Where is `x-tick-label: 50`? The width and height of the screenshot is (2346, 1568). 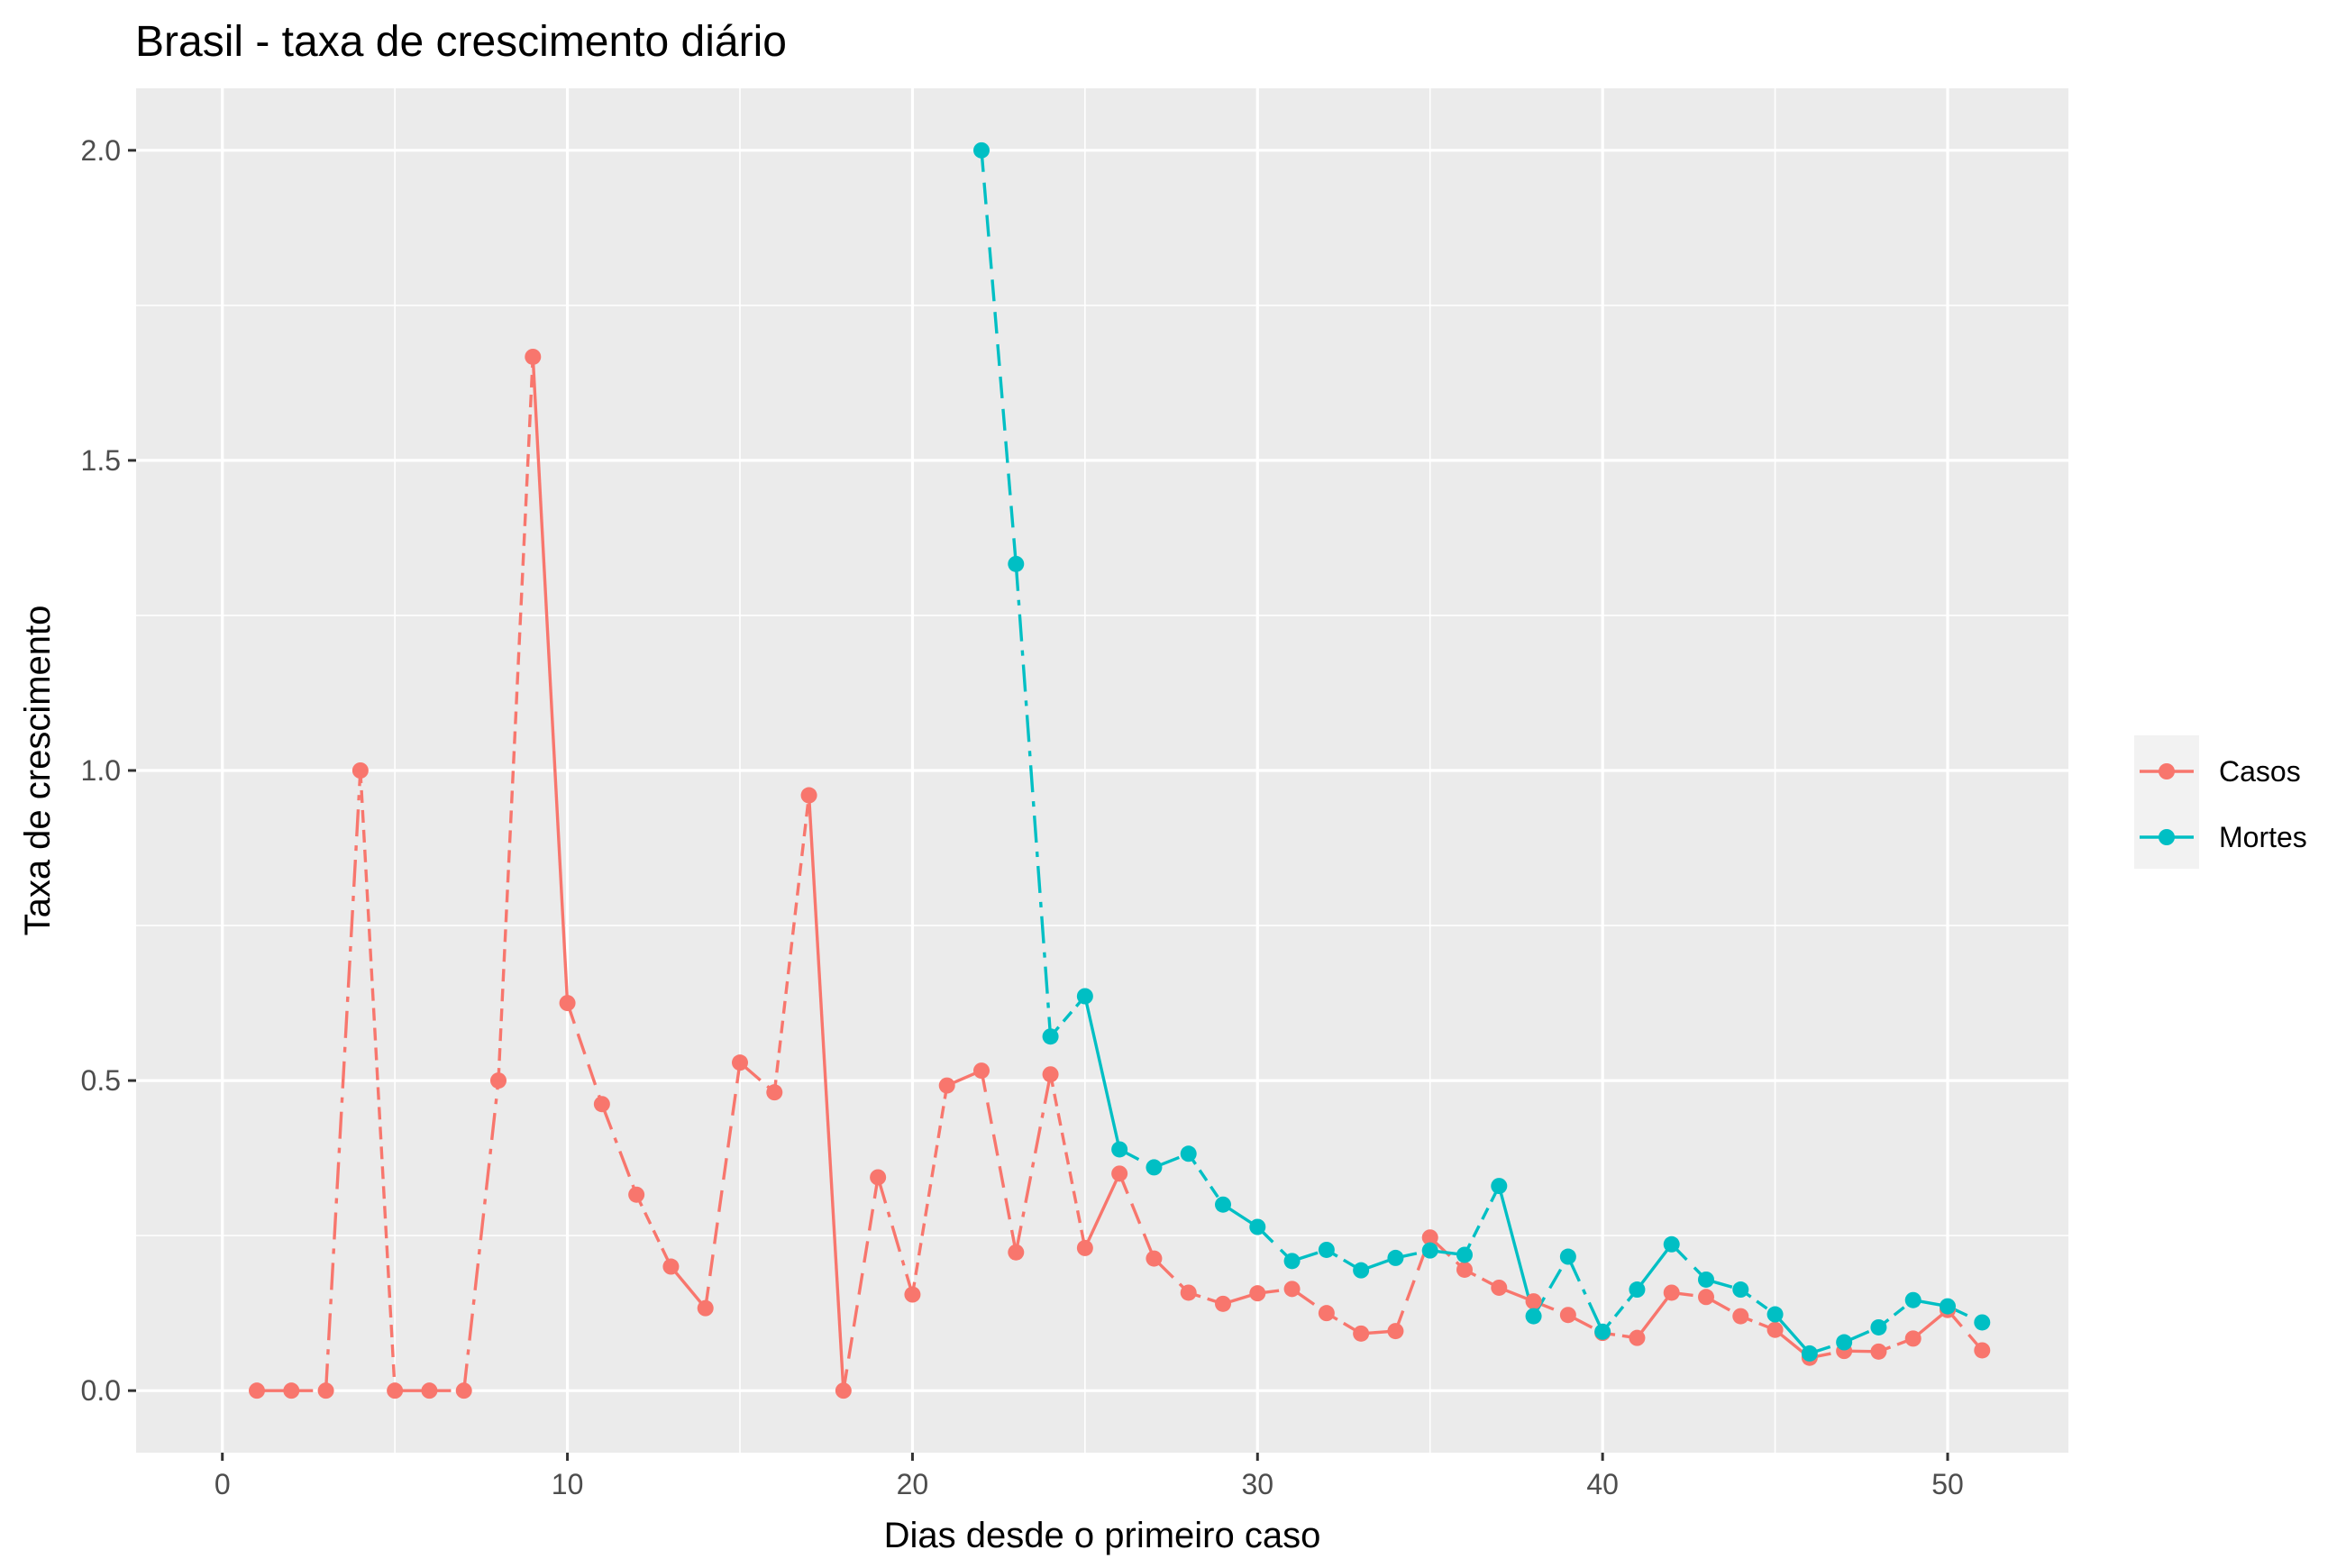 x-tick-label: 50 is located at coordinates (1947, 1484).